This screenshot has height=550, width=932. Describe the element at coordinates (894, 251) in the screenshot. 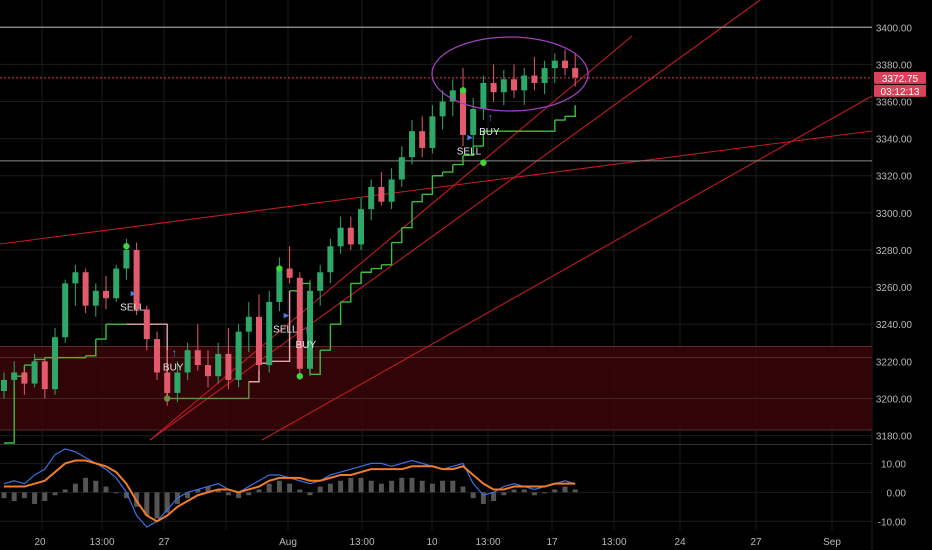

I see `price-tick-label: 3280.00` at that location.